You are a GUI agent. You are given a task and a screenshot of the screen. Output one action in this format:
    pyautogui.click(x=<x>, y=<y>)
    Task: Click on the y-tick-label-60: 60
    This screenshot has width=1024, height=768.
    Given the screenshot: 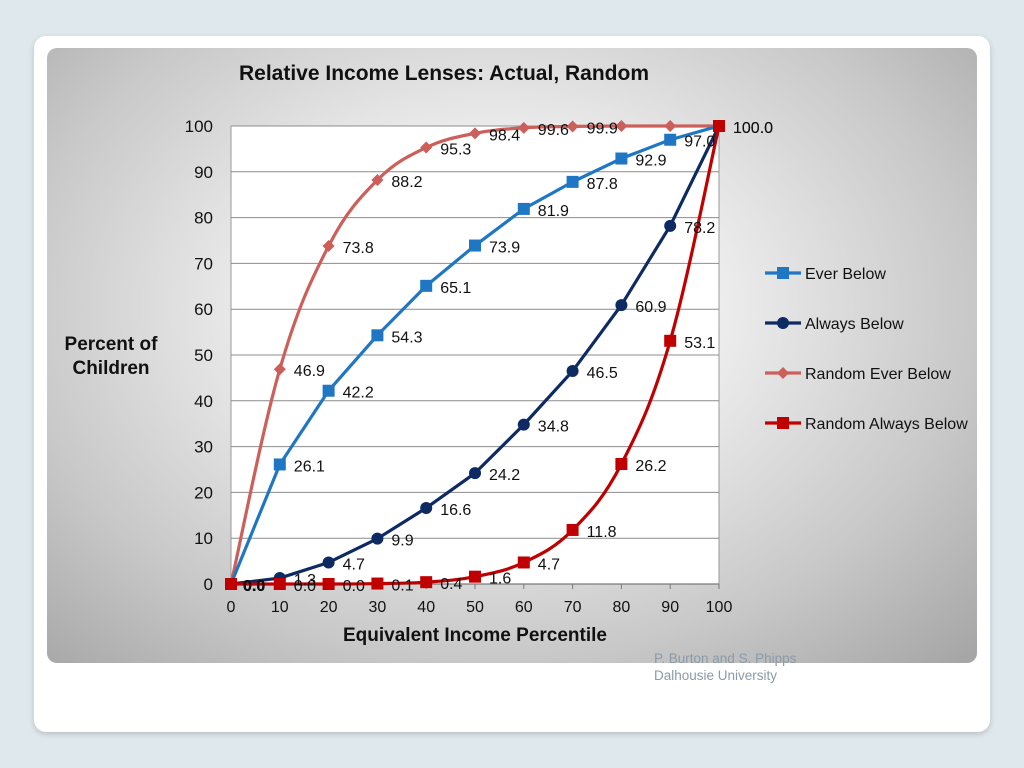 What is the action you would take?
    pyautogui.click(x=203, y=309)
    